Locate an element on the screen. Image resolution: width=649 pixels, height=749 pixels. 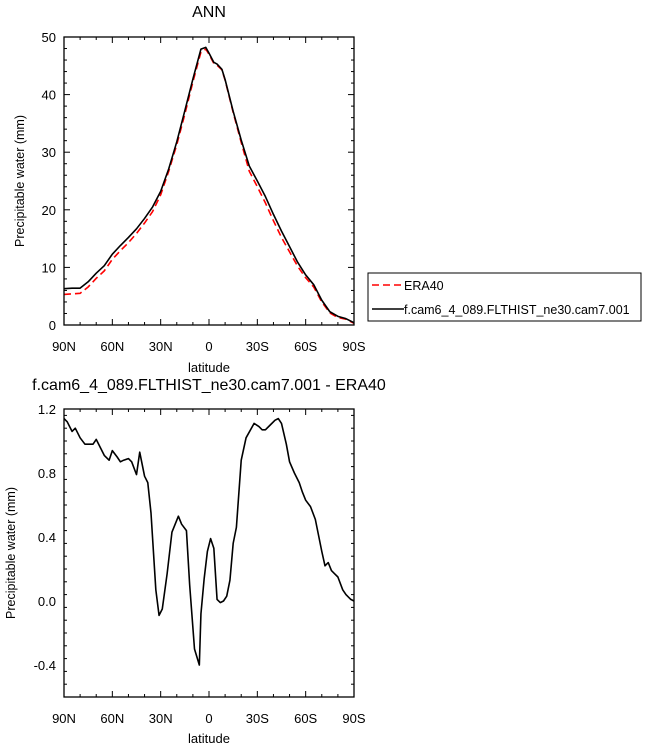
y-tick-label: 0.0 is located at coordinates (47, 601).